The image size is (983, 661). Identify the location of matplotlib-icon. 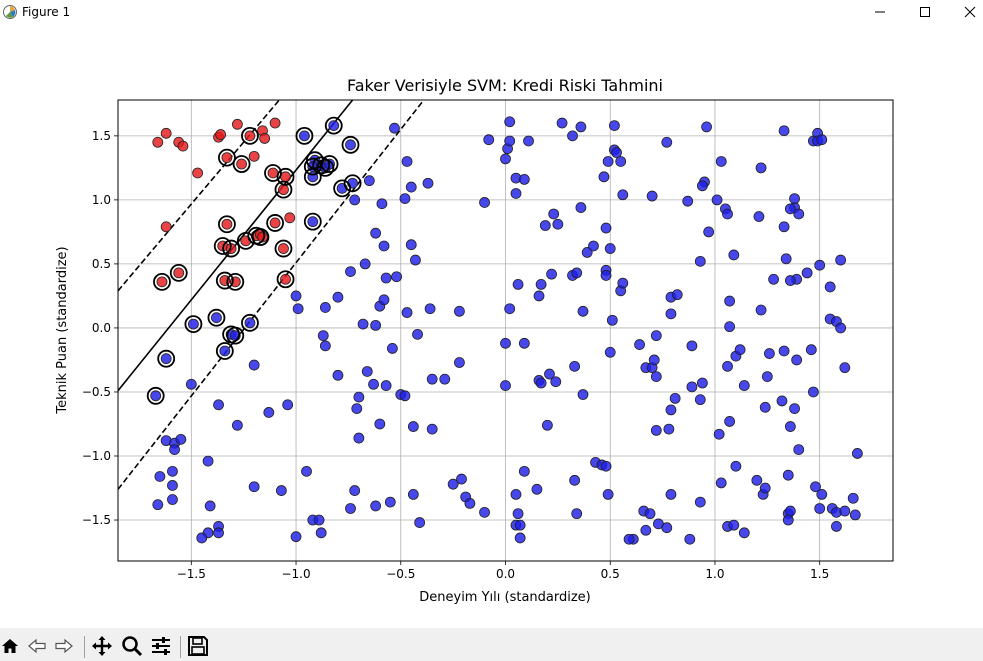
(10, 12).